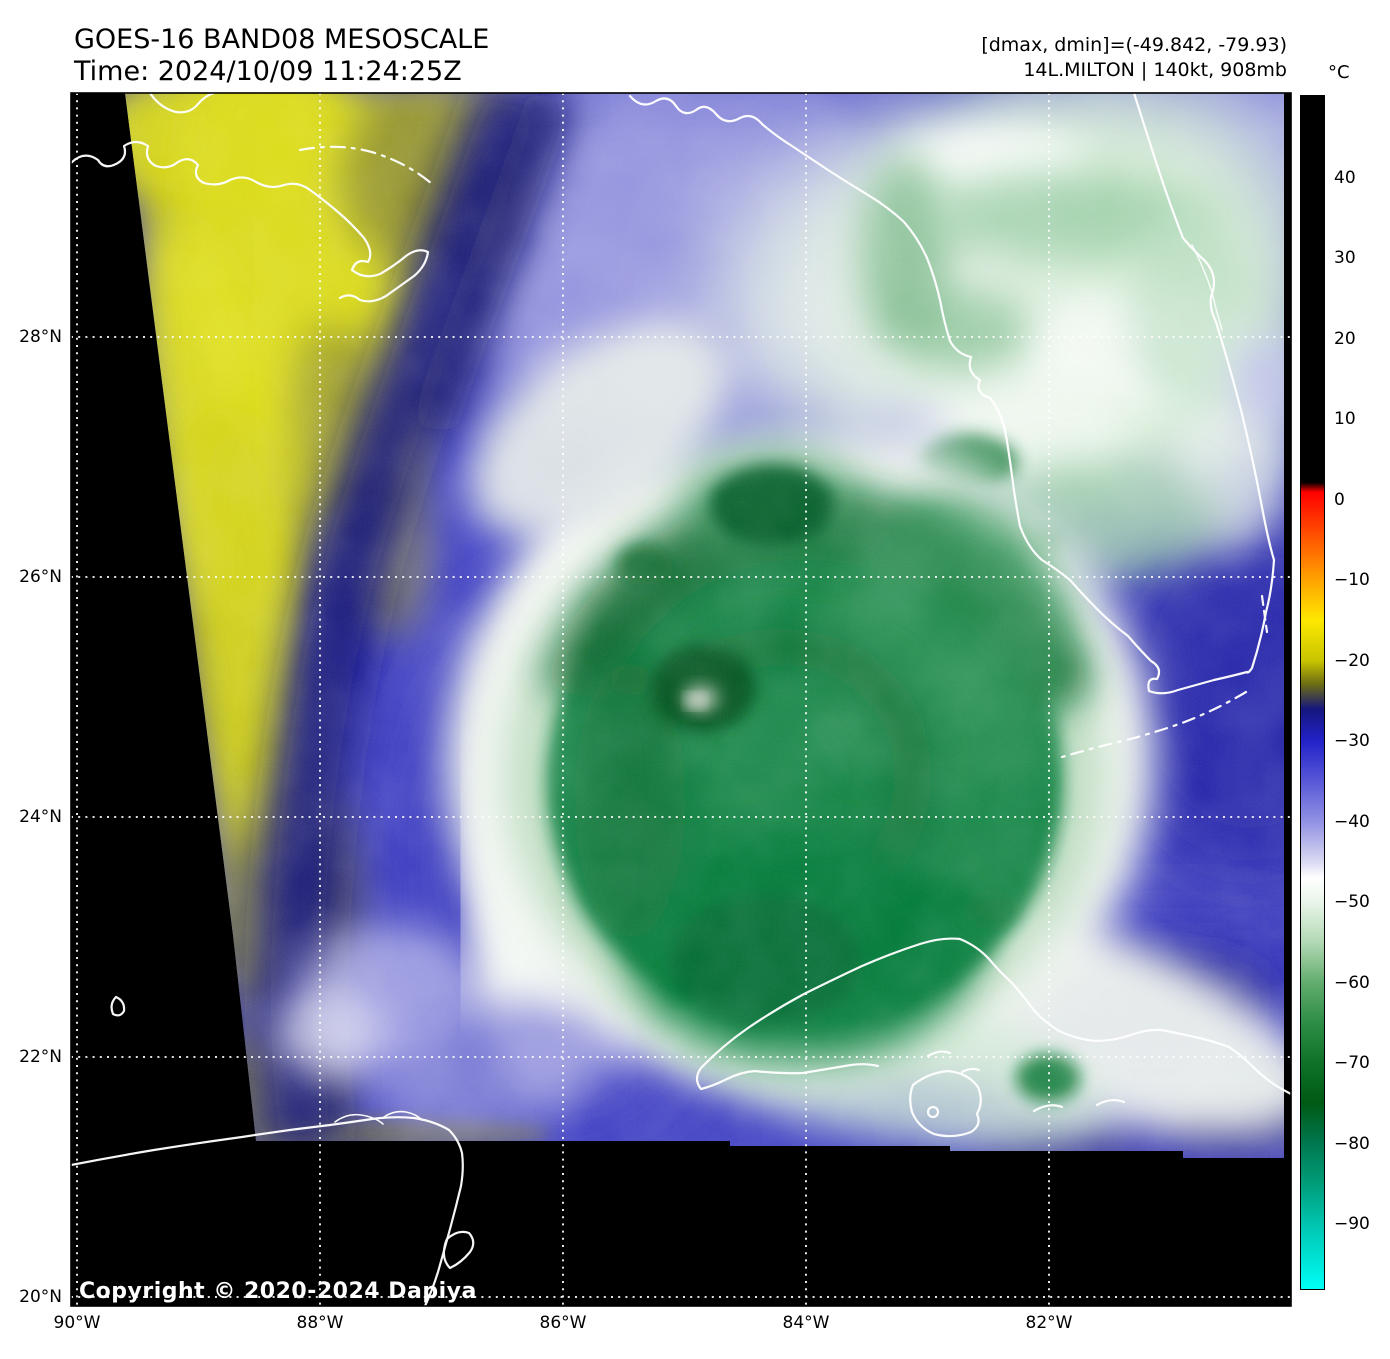  What do you see at coordinates (1352, 1143) in the screenshot?
I see `colorbar-tick-label: −80` at bounding box center [1352, 1143].